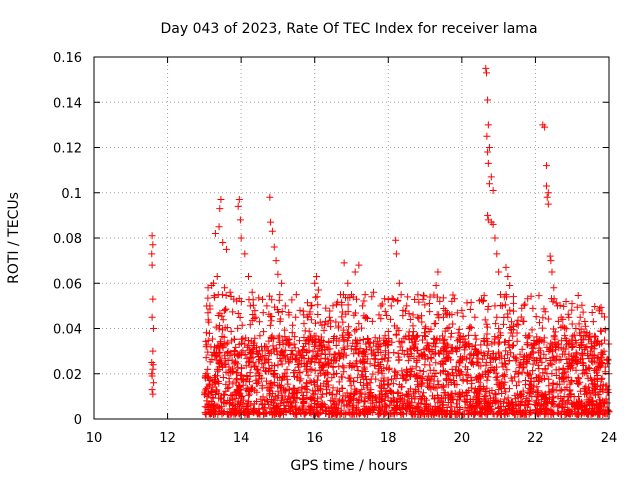 The image size is (640, 480). I want to click on x-tick-label: 16, so click(314, 438).